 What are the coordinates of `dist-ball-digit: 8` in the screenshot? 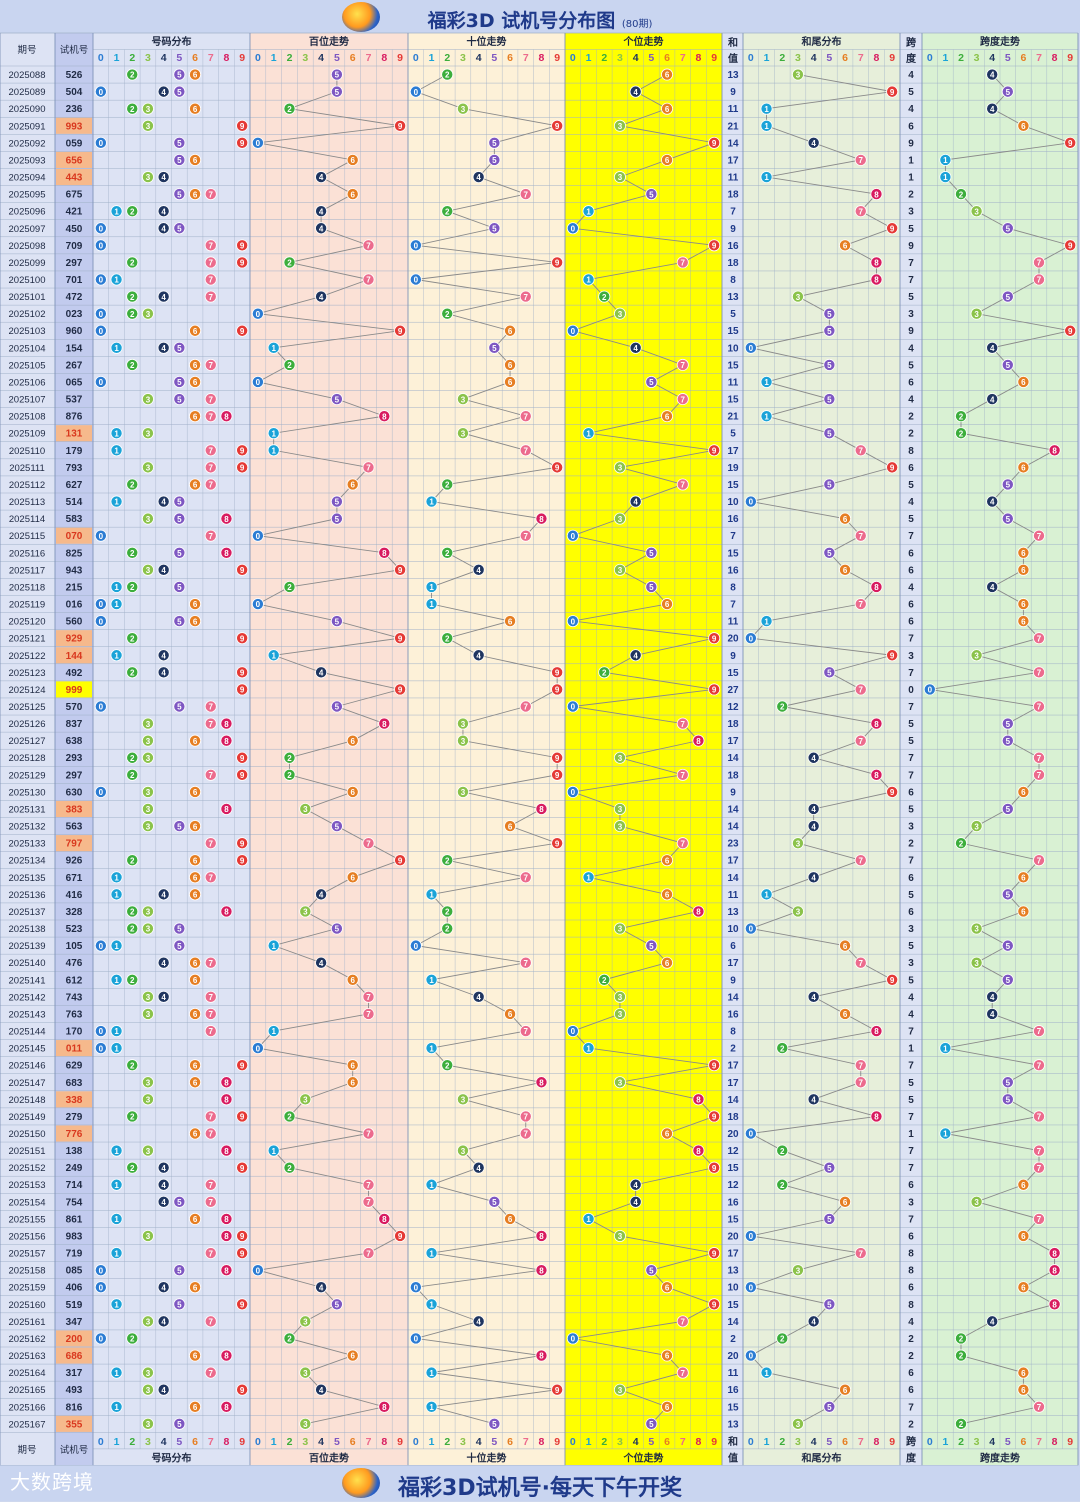 It's located at (226, 1356).